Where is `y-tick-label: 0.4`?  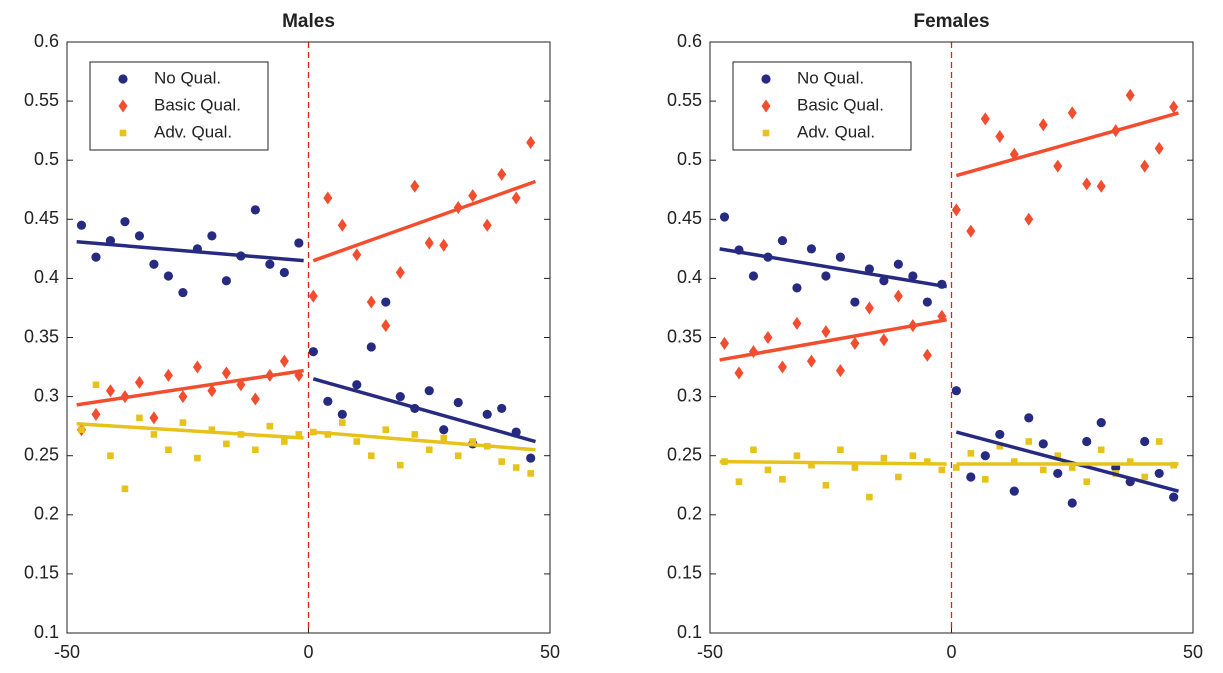 y-tick-label: 0.4 is located at coordinates (689, 277).